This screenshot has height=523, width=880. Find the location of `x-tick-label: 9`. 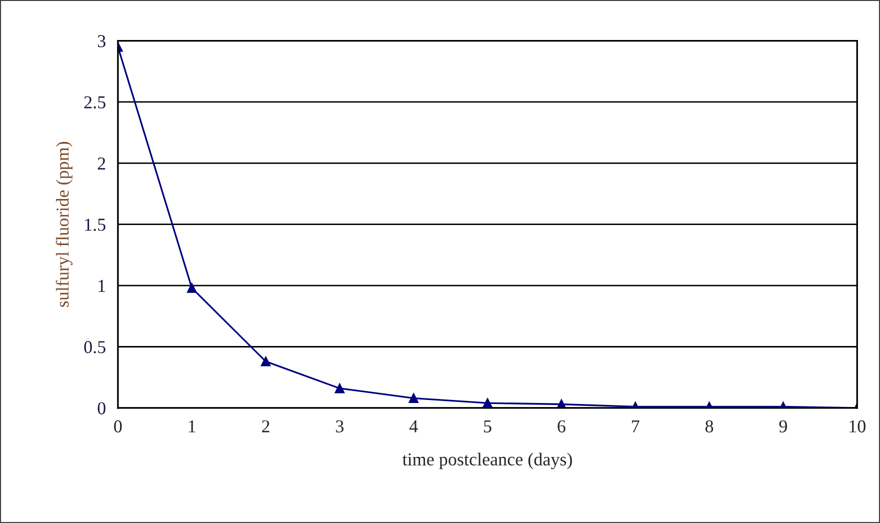

x-tick-label: 9 is located at coordinates (783, 426).